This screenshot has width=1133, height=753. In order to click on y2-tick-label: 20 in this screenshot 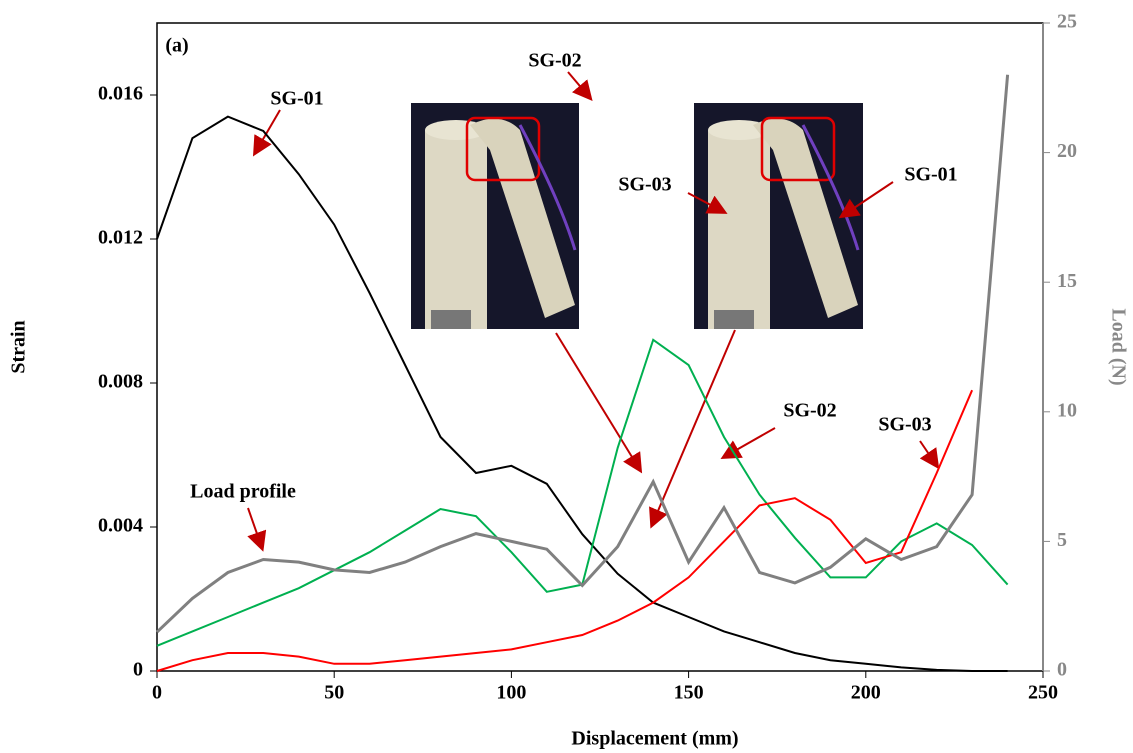, I will do `click(1067, 151)`.